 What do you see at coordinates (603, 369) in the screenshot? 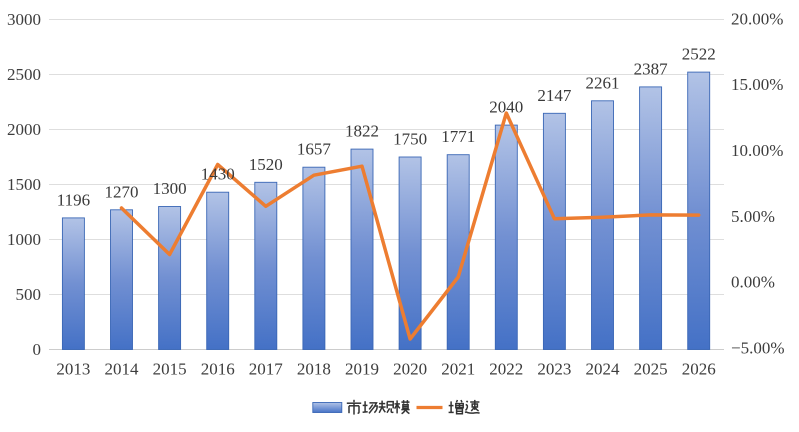
I see `svg-text: 2024` at bounding box center [603, 369].